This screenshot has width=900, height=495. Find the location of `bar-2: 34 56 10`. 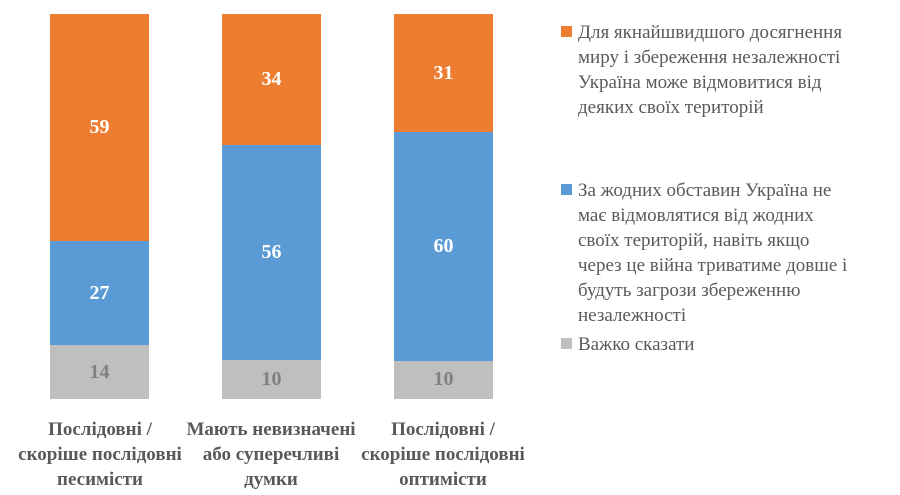

bar-2: 34 56 10 is located at coordinates (271, 206).